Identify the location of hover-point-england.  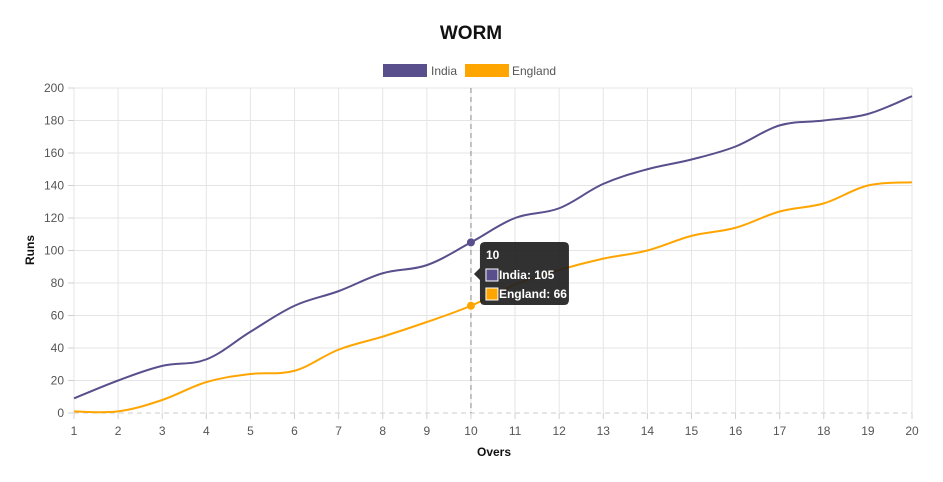
(470, 305).